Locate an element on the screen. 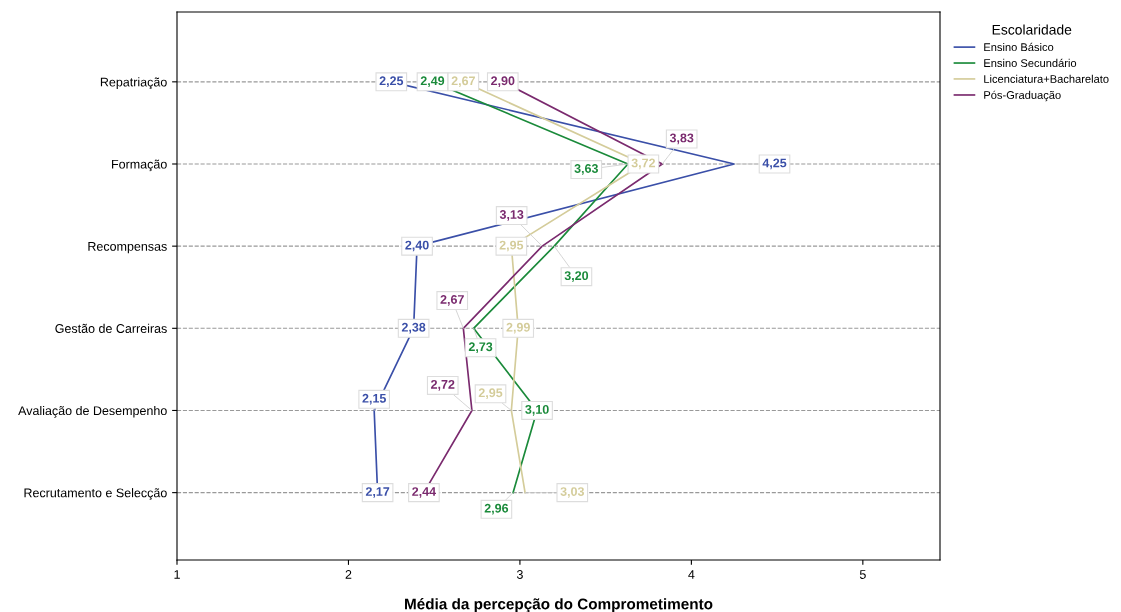 The height and width of the screenshot is (612, 1121). data-label: 3,63 is located at coordinates (586, 169).